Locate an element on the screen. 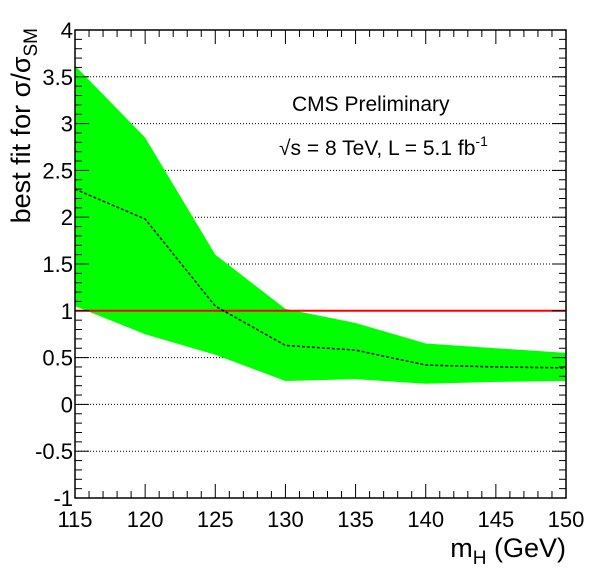 The height and width of the screenshot is (572, 596). y-tick-label: 1.5 is located at coordinates (57, 264).